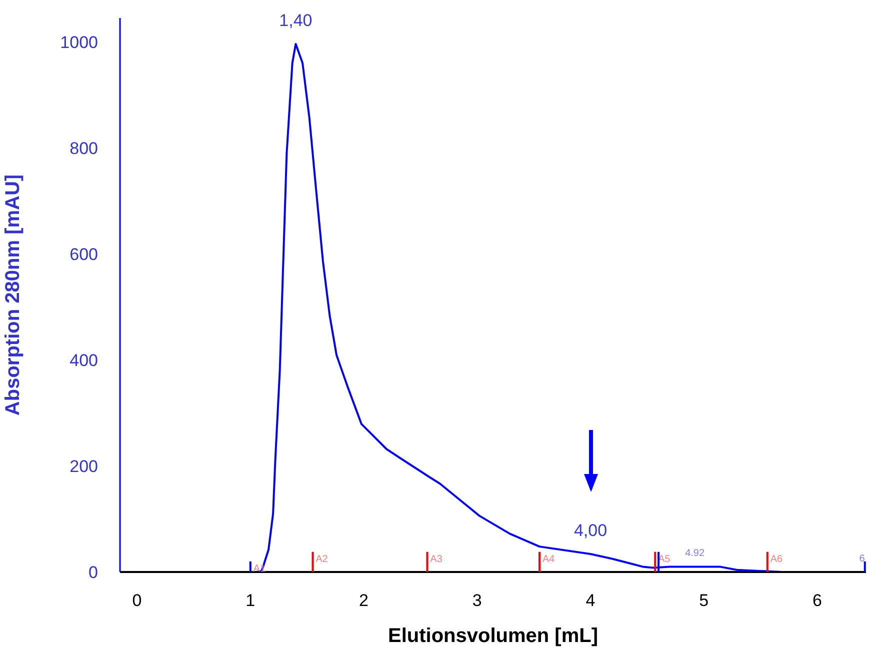  What do you see at coordinates (862, 559) in the screenshot?
I see `annotation: 6` at bounding box center [862, 559].